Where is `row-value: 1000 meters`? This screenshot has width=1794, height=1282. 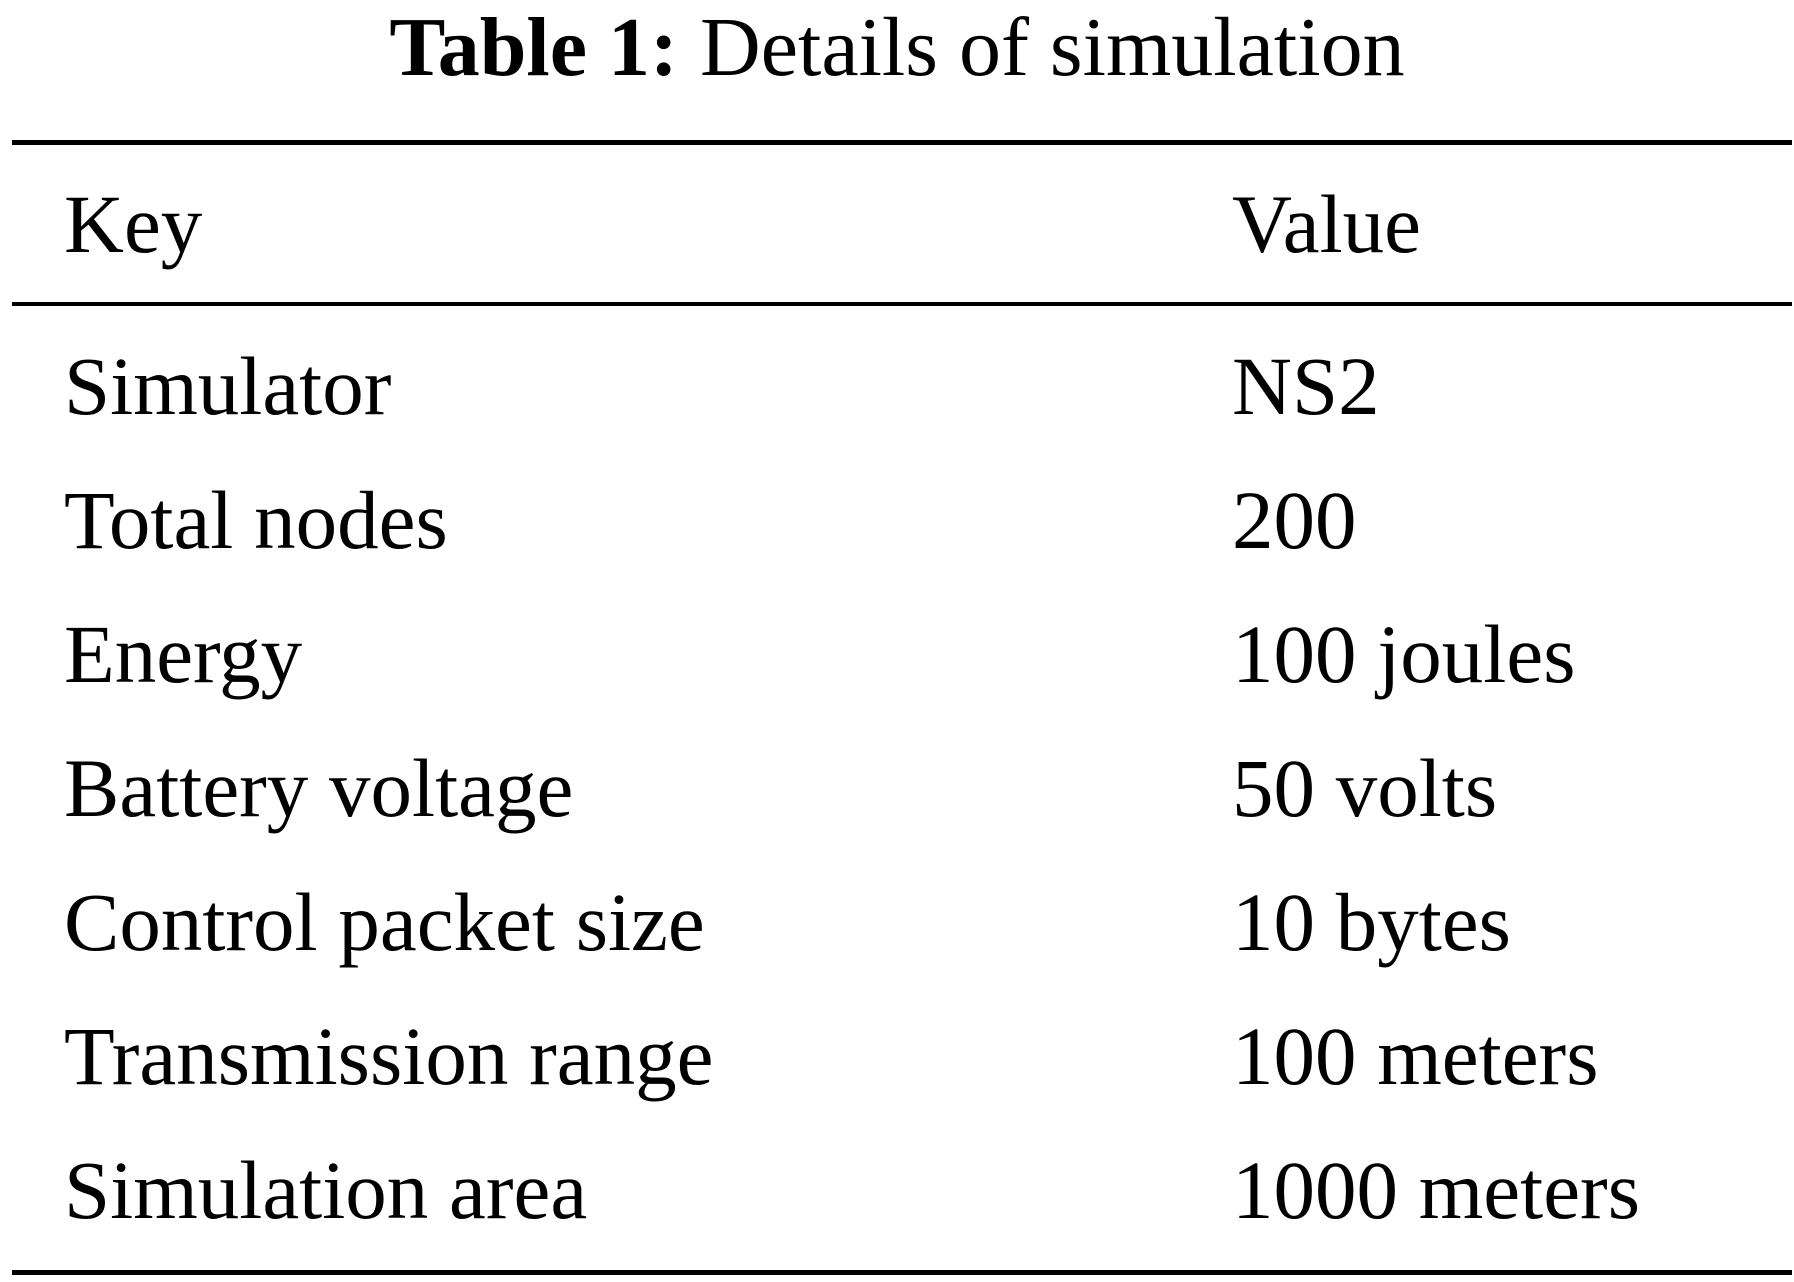 row-value: 1000 meters is located at coordinates (1436, 1190).